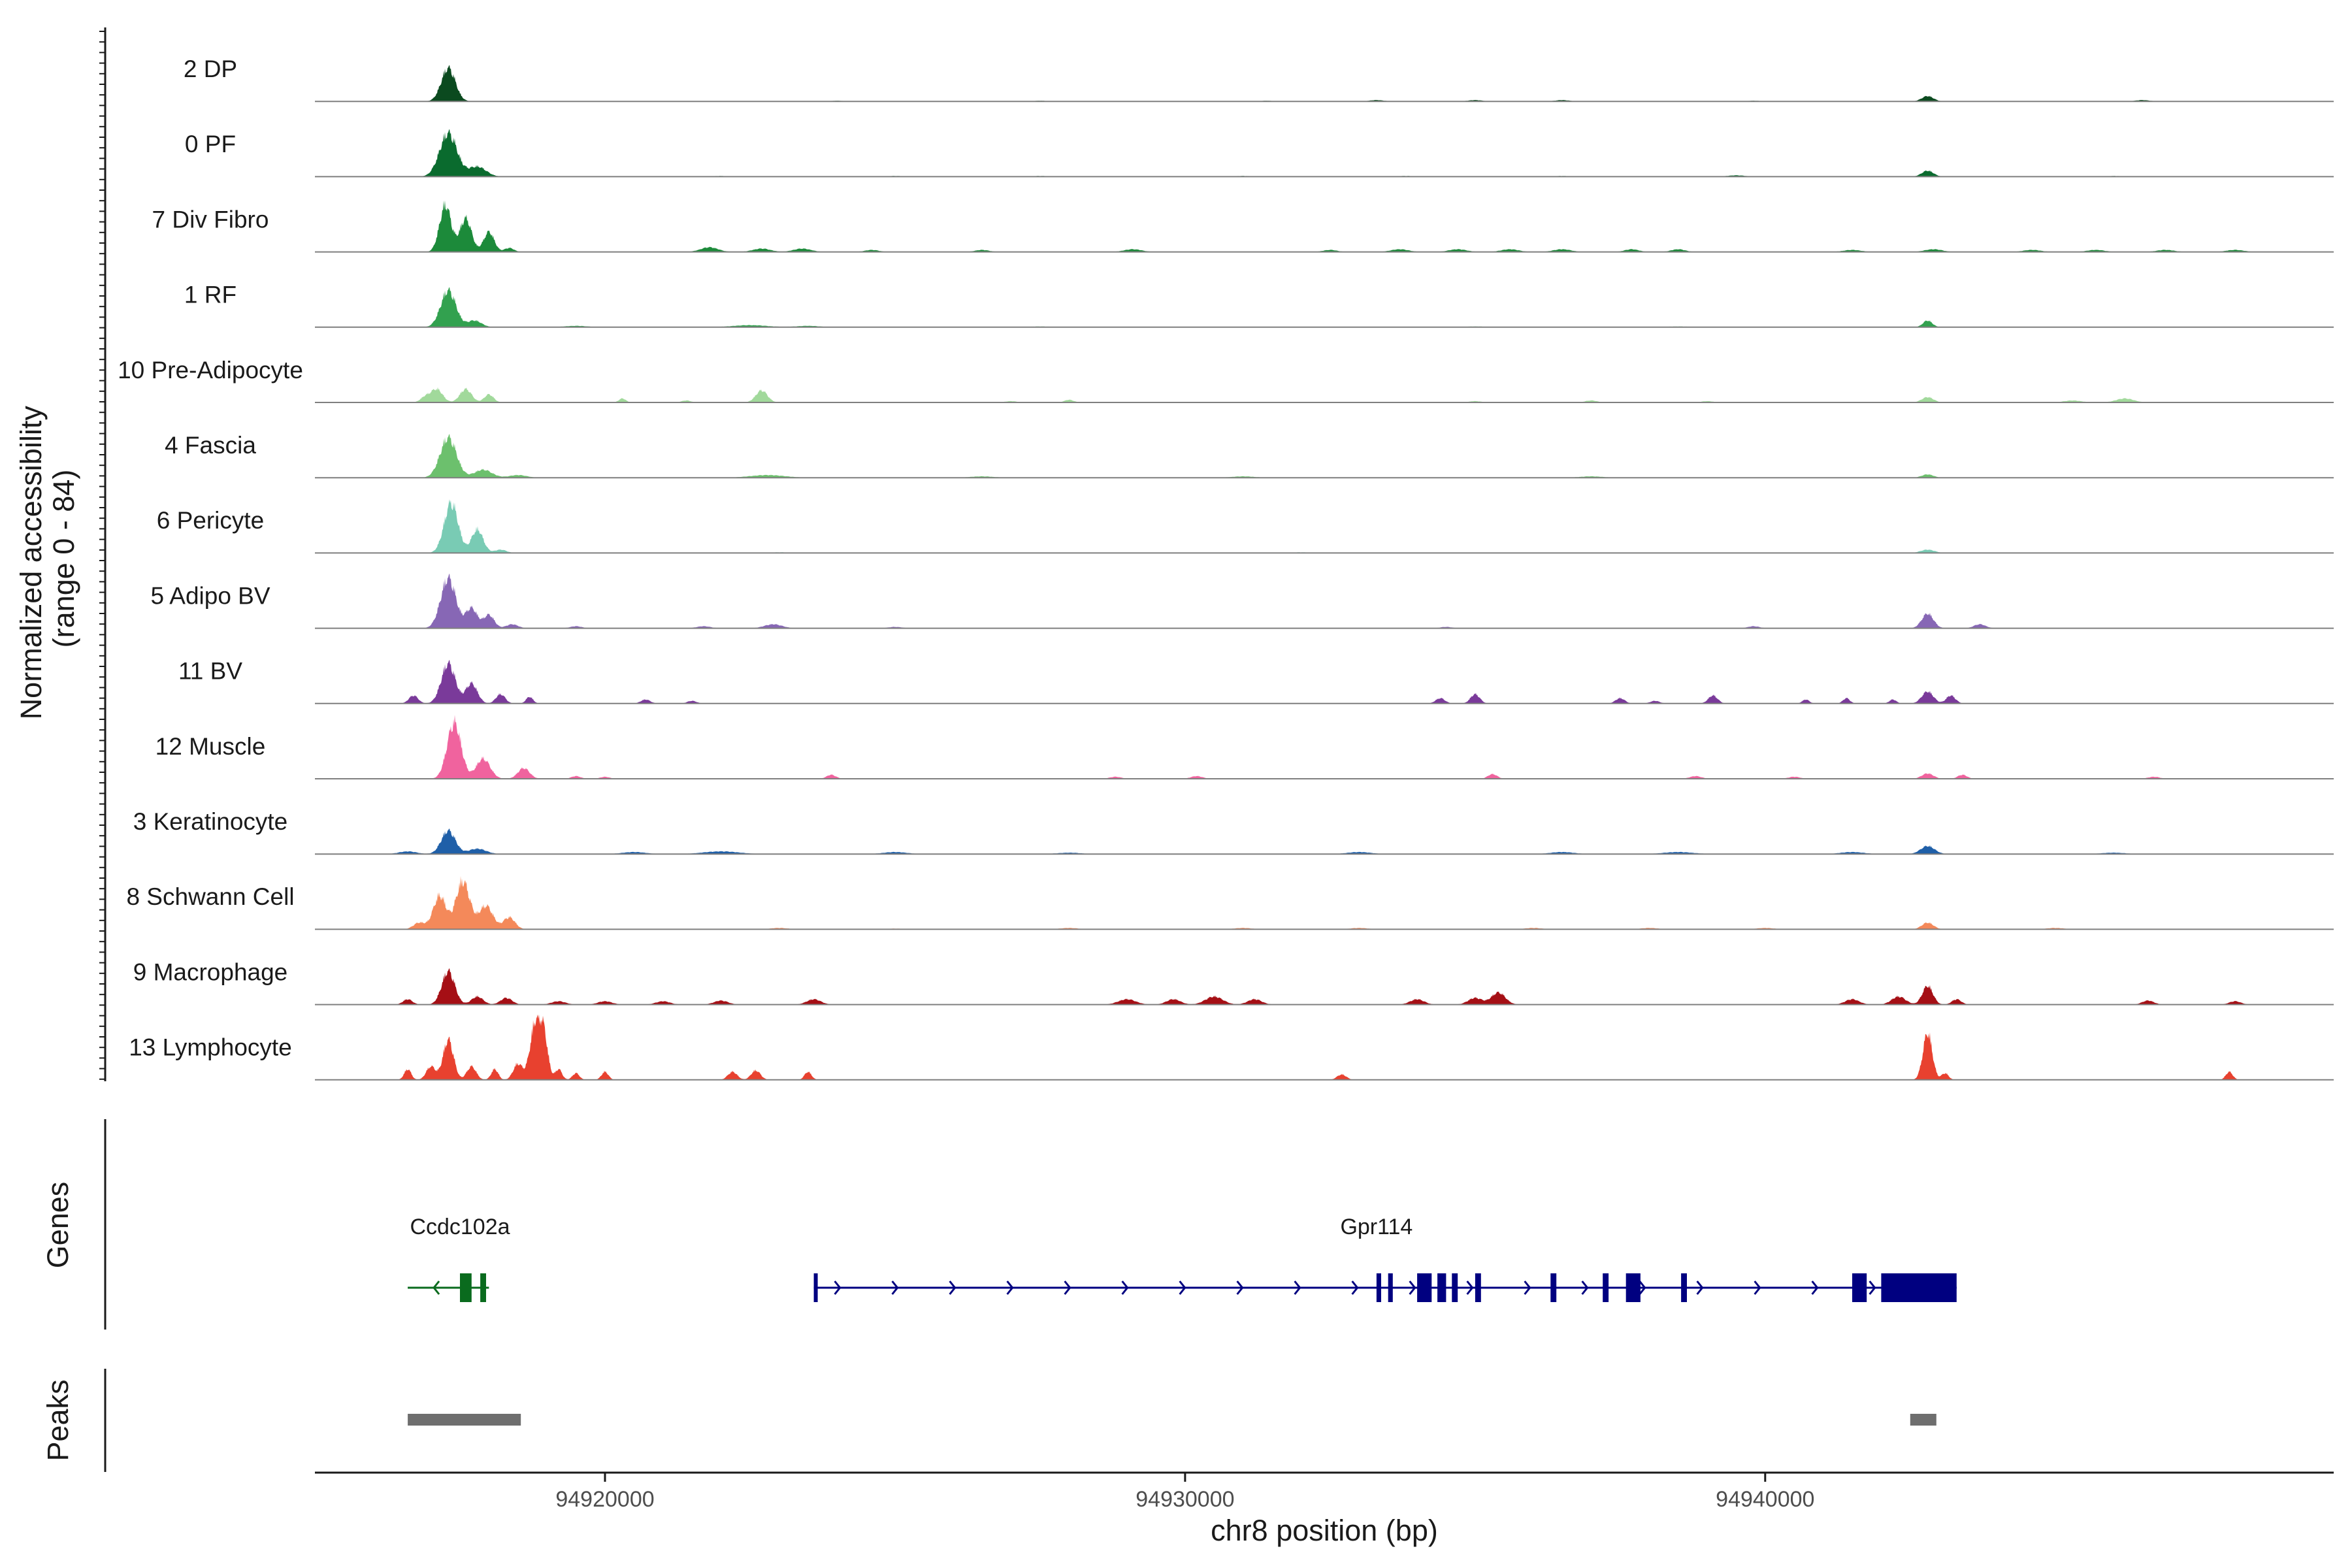 The image size is (2352, 1568). Describe the element at coordinates (31, 563) in the screenshot. I see `y-axis-title-line-1: Normalized accessibility` at that location.